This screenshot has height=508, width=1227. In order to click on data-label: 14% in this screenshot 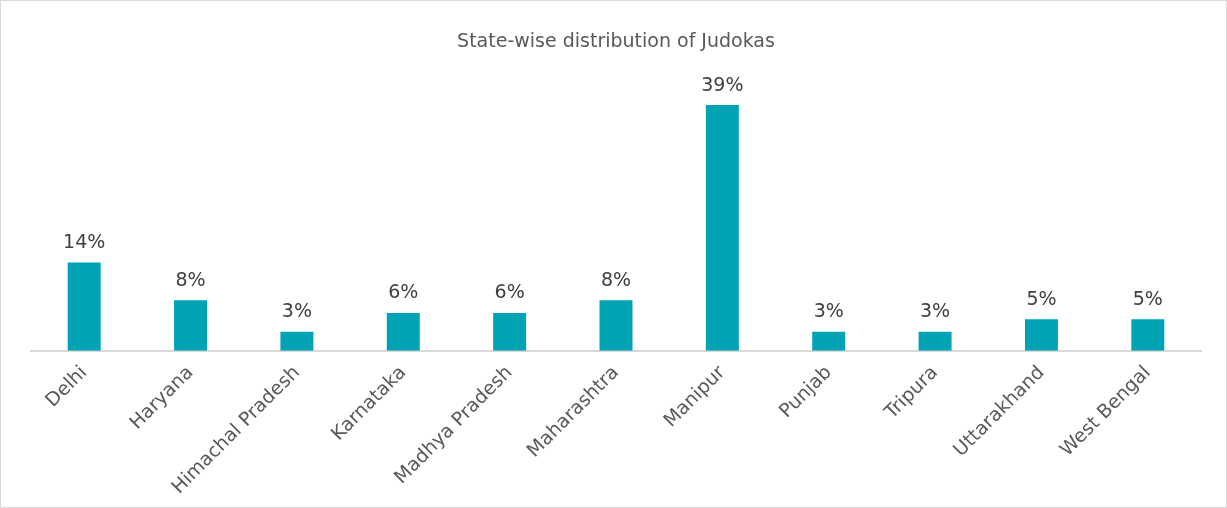, I will do `click(84, 240)`.